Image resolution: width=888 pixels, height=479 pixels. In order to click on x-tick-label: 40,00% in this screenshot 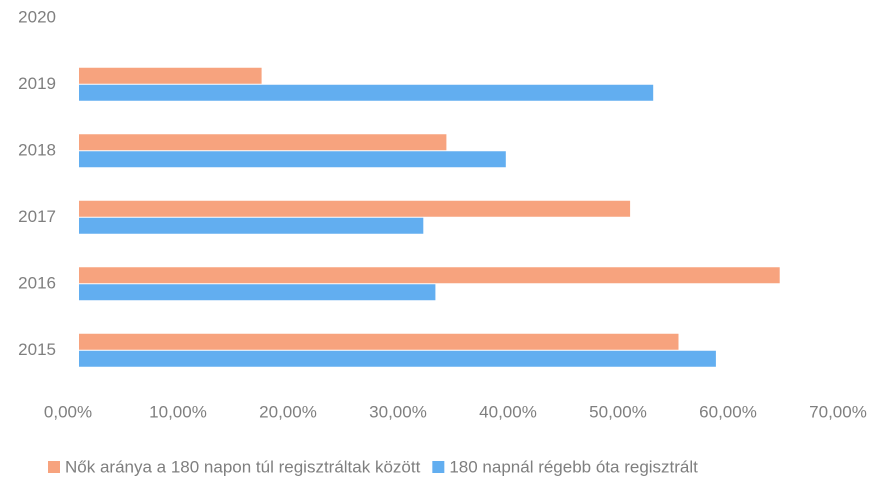, I will do `click(508, 411)`.